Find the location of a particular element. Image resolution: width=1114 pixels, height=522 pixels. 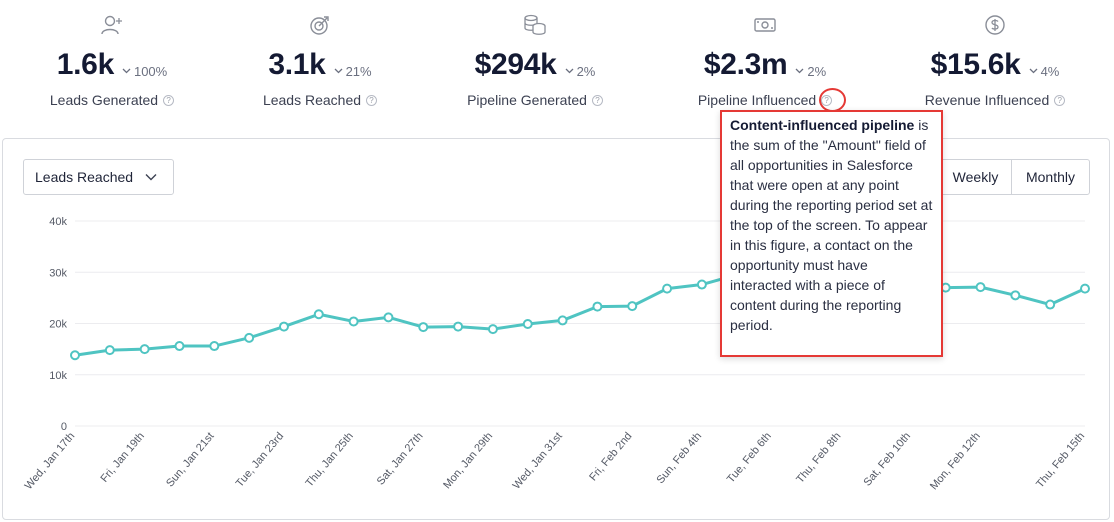

kpi-value: 3.1k is located at coordinates (297, 64).